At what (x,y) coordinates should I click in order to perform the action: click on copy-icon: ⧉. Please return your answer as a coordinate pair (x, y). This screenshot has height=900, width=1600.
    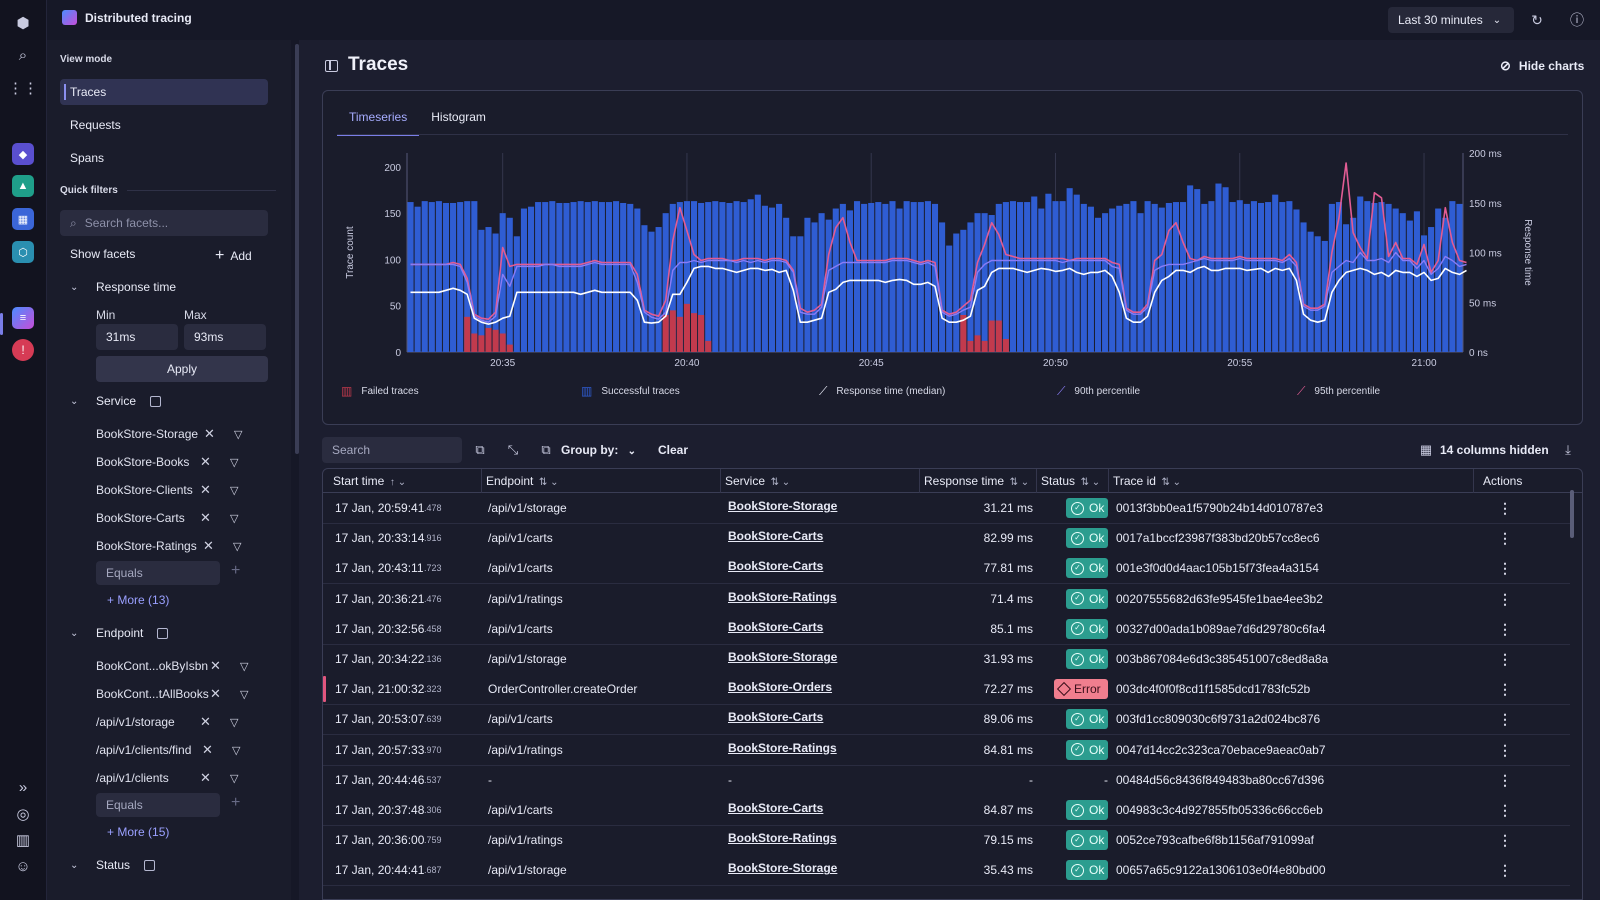
    Looking at the image, I should click on (480, 449).